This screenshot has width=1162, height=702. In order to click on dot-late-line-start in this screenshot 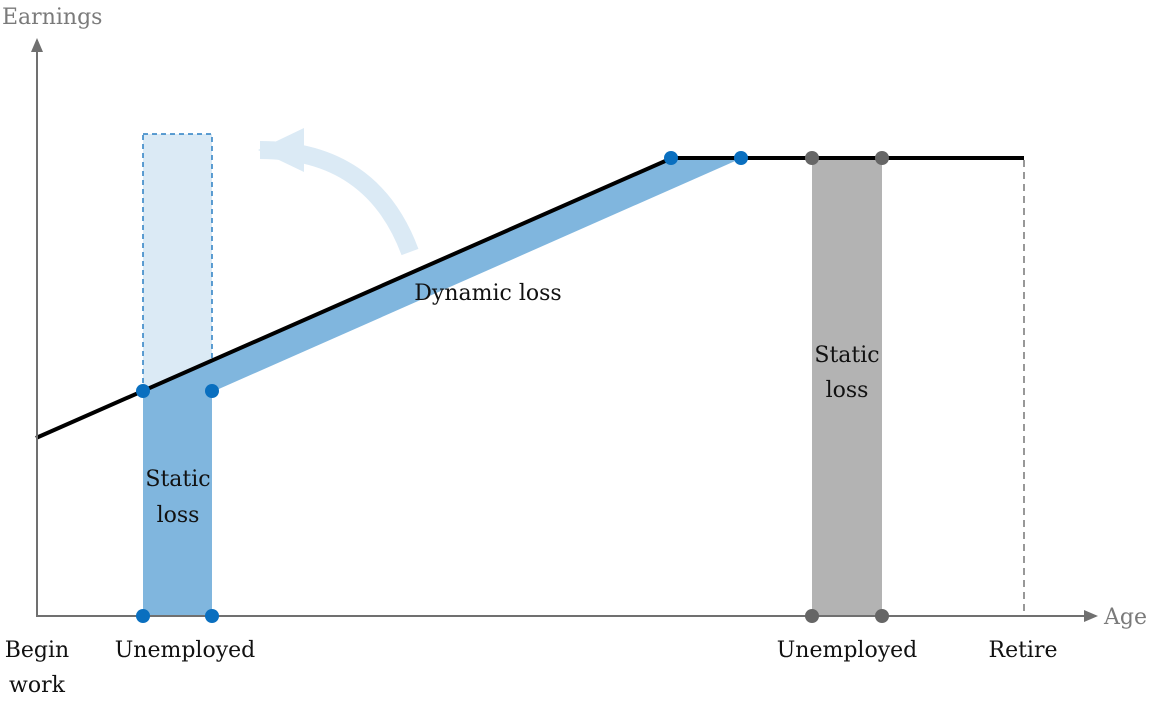, I will do `click(812, 158)`.